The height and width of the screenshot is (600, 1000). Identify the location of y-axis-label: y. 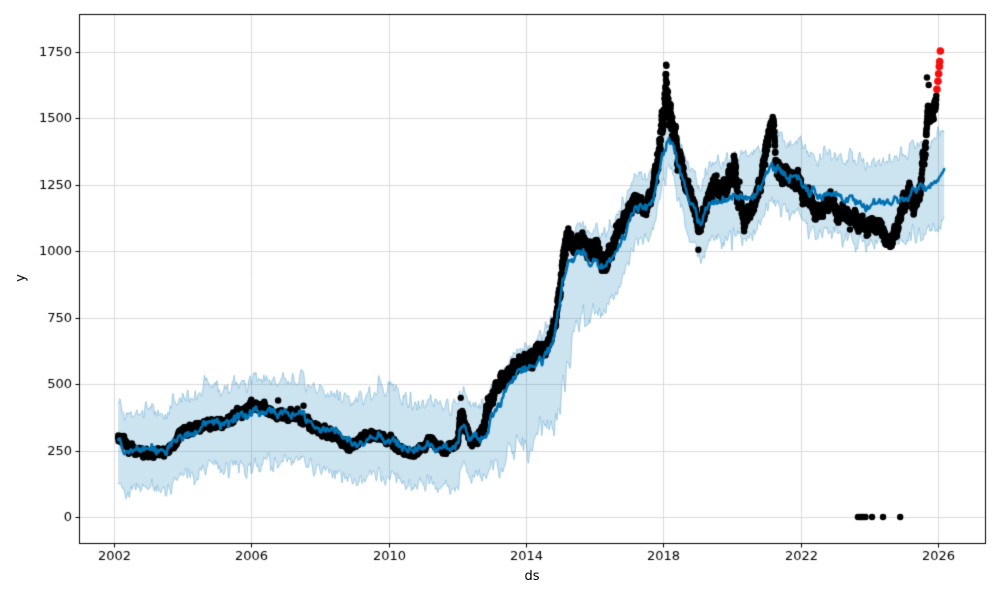
(21, 278).